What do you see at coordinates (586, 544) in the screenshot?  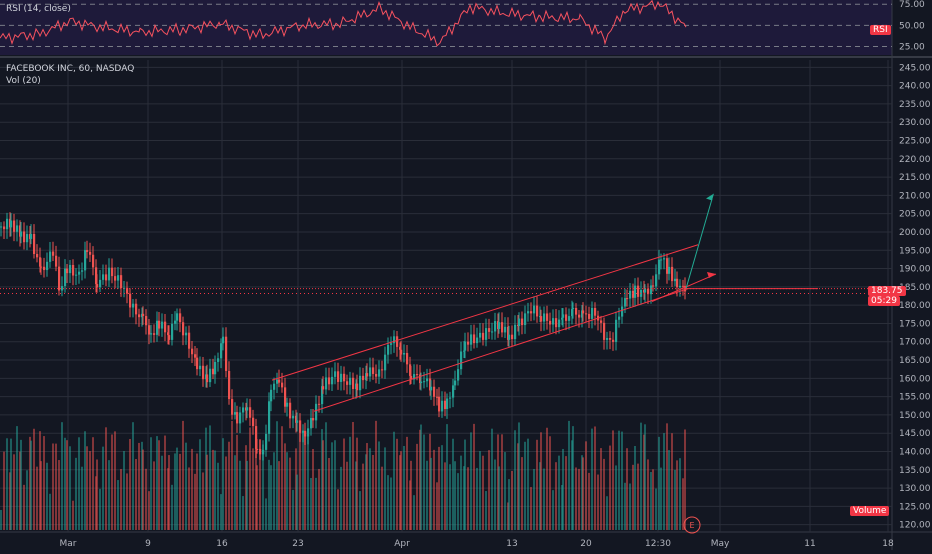 I see `time-tick-label: 20` at bounding box center [586, 544].